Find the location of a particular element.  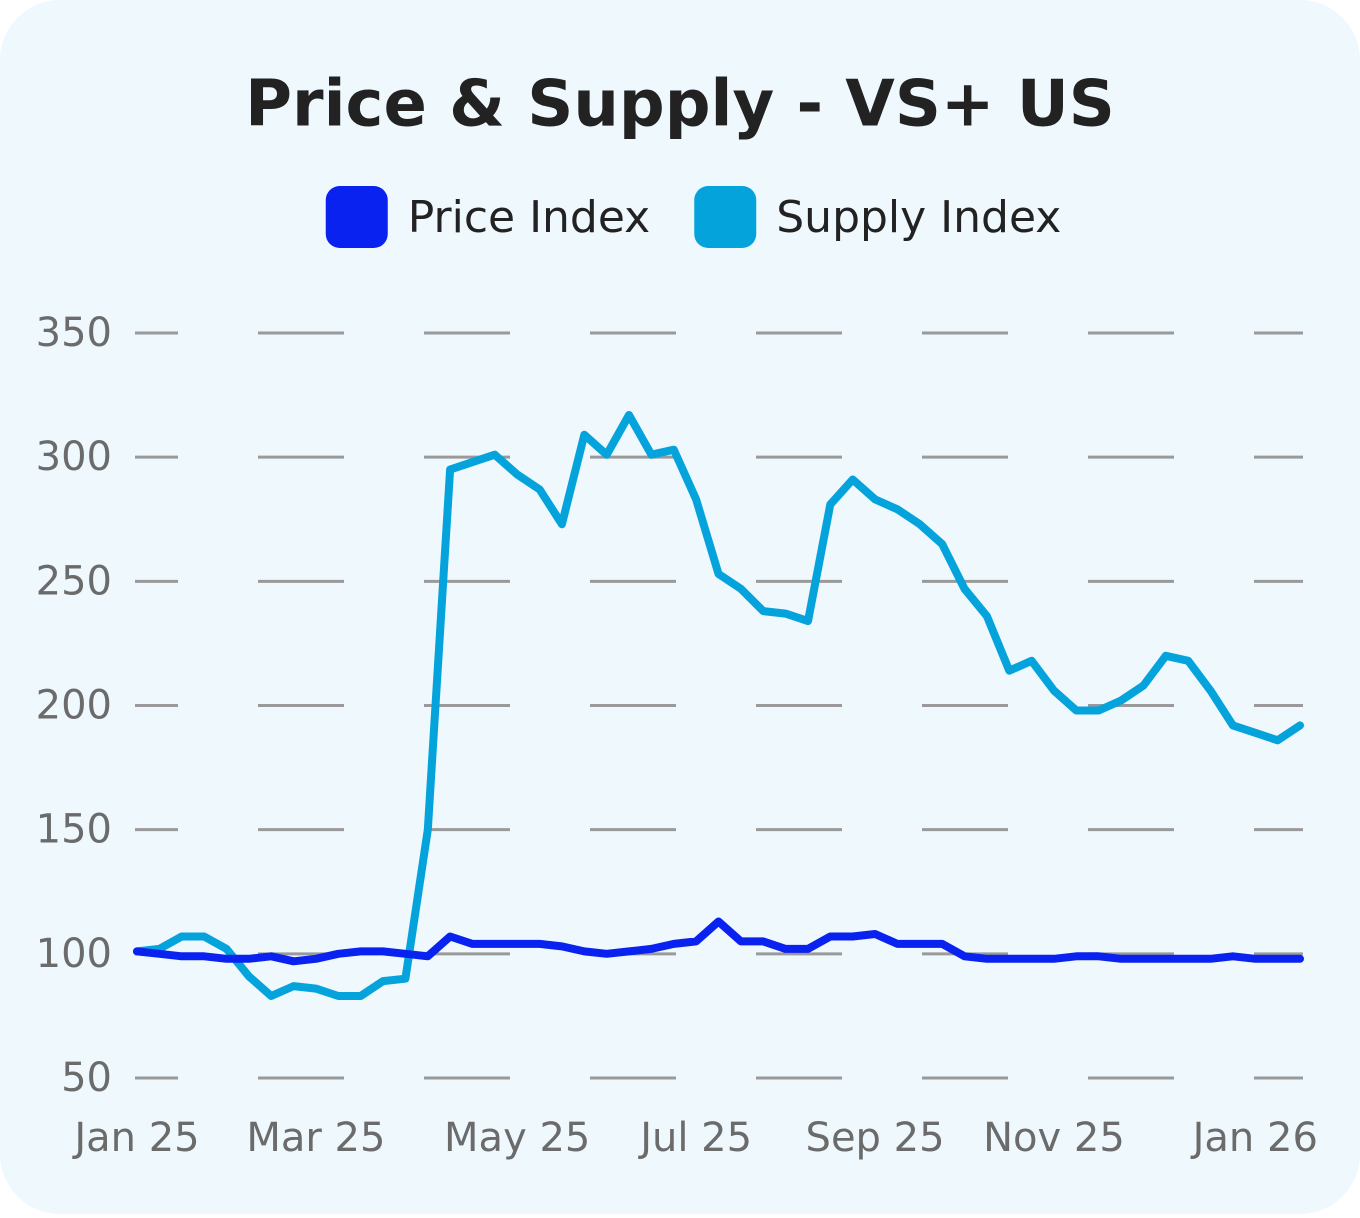

x-tick-label: May 25 is located at coordinates (517, 1138).